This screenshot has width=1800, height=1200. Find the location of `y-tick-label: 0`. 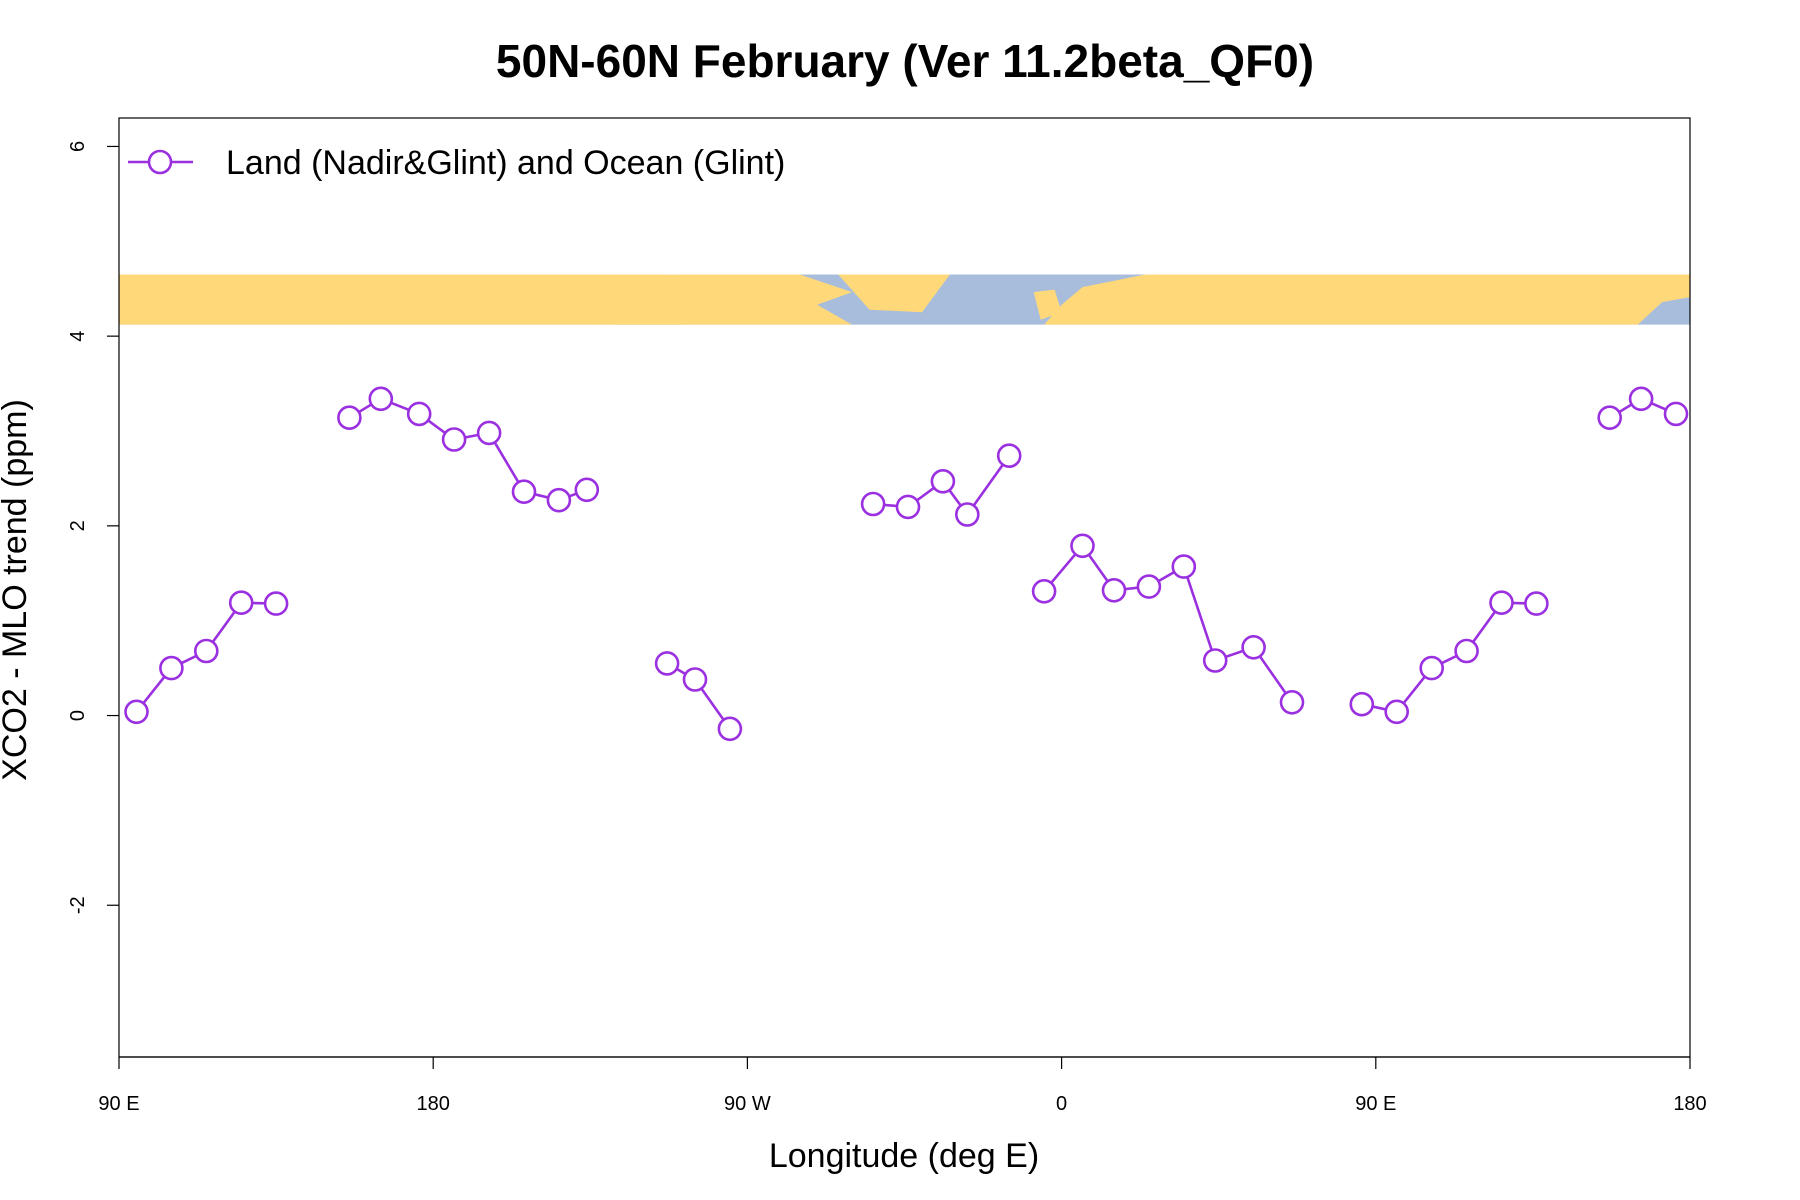

y-tick-label: 0 is located at coordinates (78, 715).